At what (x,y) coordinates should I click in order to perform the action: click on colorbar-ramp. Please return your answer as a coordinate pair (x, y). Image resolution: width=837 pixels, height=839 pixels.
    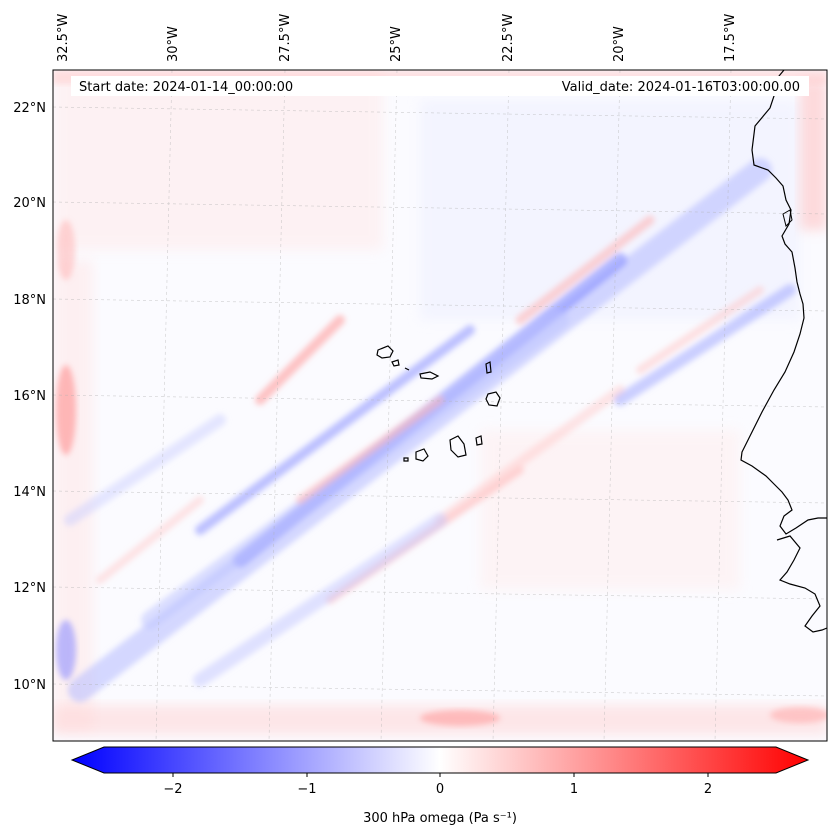
    Looking at the image, I should click on (440, 760).